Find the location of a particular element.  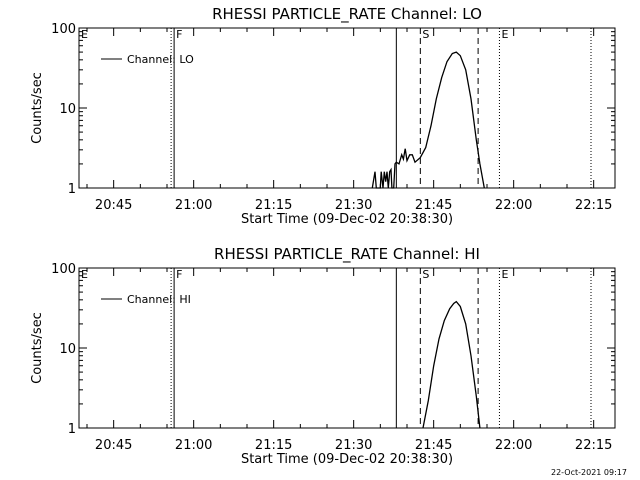

legend-entry: Channel: HI is located at coordinates (159, 299).